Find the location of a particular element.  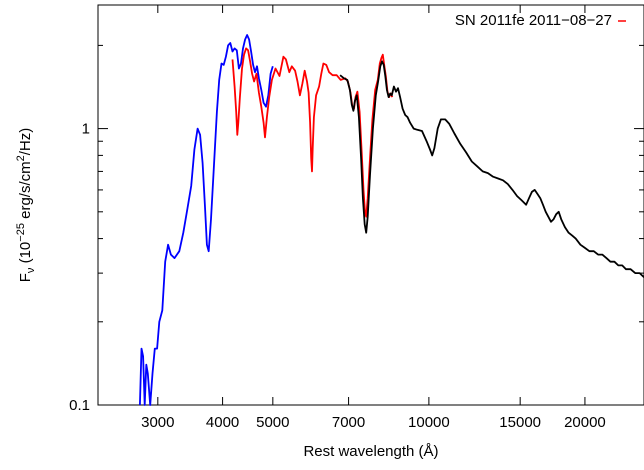

y-tick-label: 0.1 is located at coordinates (79, 405).